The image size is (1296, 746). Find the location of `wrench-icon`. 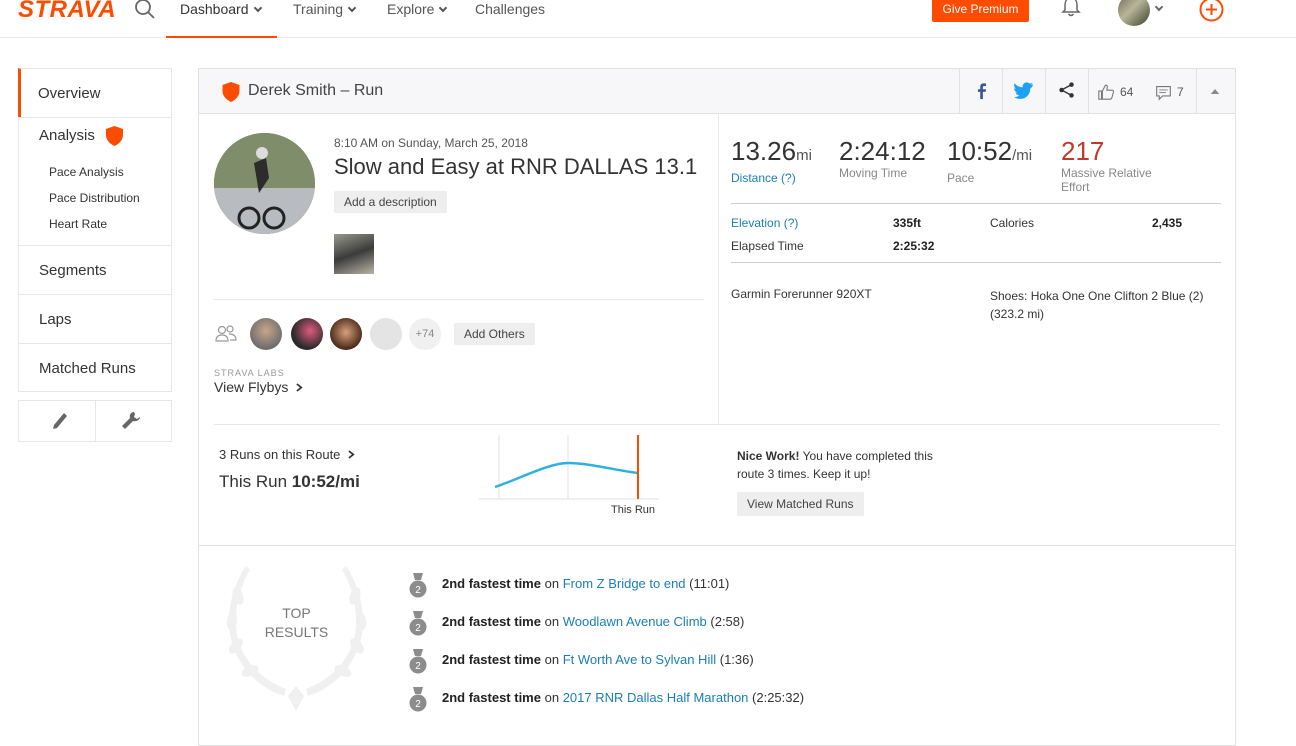

wrench-icon is located at coordinates (131, 421).